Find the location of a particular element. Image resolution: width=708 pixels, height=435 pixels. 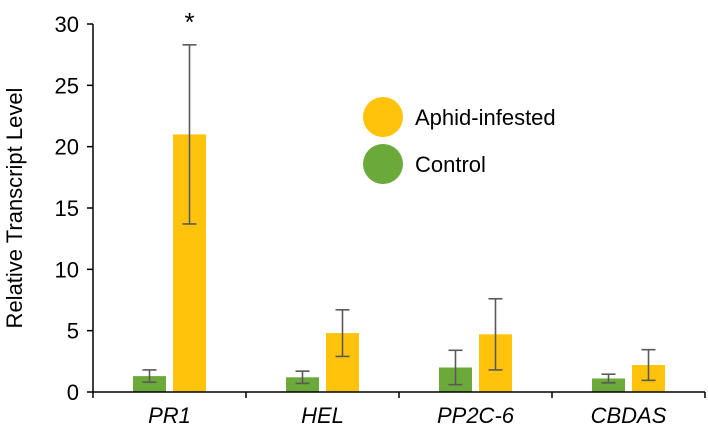

legend-label: Aphid-infested is located at coordinates (485, 117).